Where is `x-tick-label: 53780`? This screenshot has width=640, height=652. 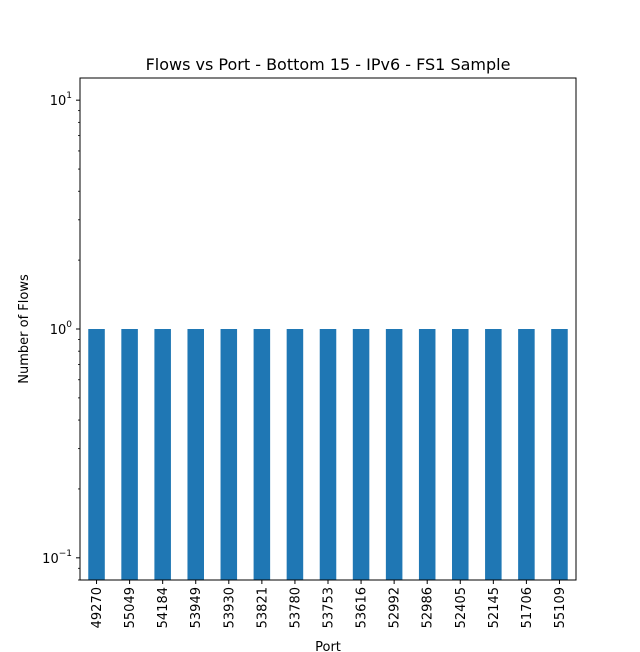
x-tick-label: 53780 is located at coordinates (295, 607).